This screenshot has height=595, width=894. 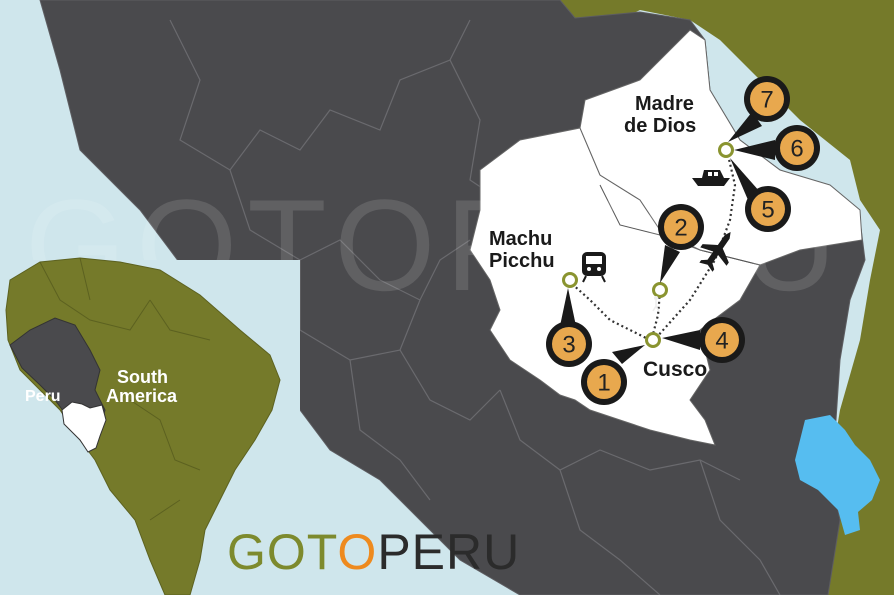 I want to click on madre-de-dios-label-1: Madre, so click(x=664, y=104).